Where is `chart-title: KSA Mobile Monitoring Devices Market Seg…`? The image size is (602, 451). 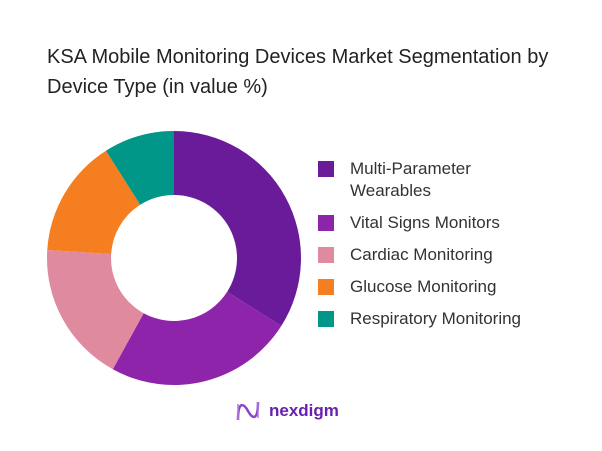
chart-title: KSA Mobile Monitoring Devices Market Seg… is located at coordinates (298, 72).